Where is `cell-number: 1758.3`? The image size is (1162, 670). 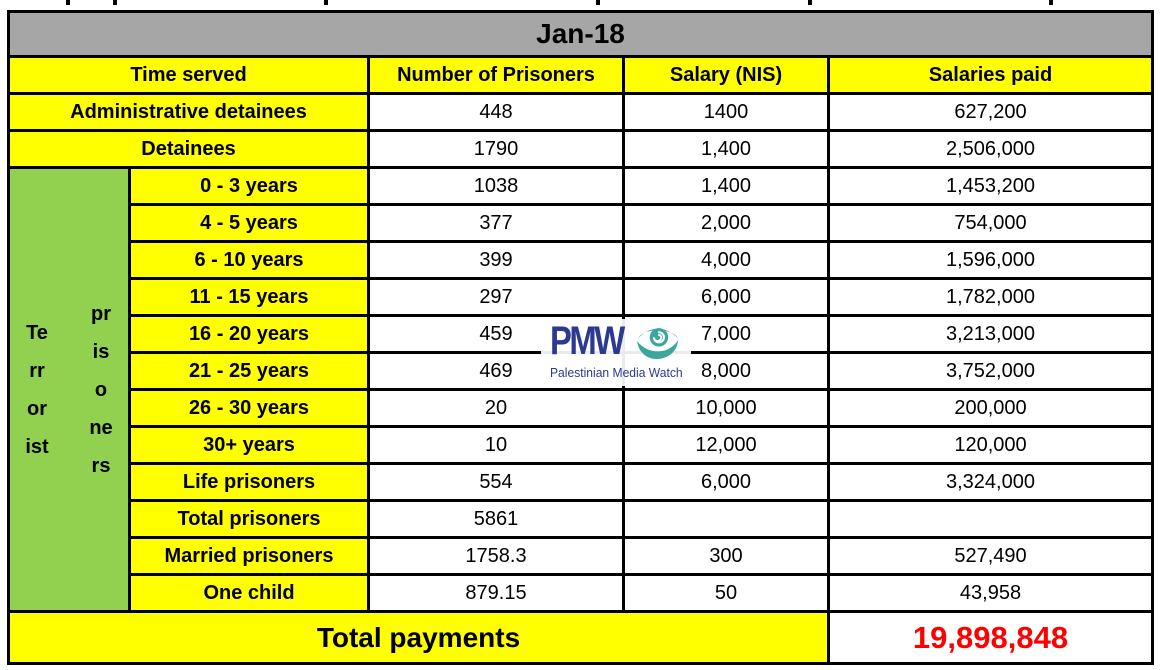 cell-number: 1758.3 is located at coordinates (496, 556).